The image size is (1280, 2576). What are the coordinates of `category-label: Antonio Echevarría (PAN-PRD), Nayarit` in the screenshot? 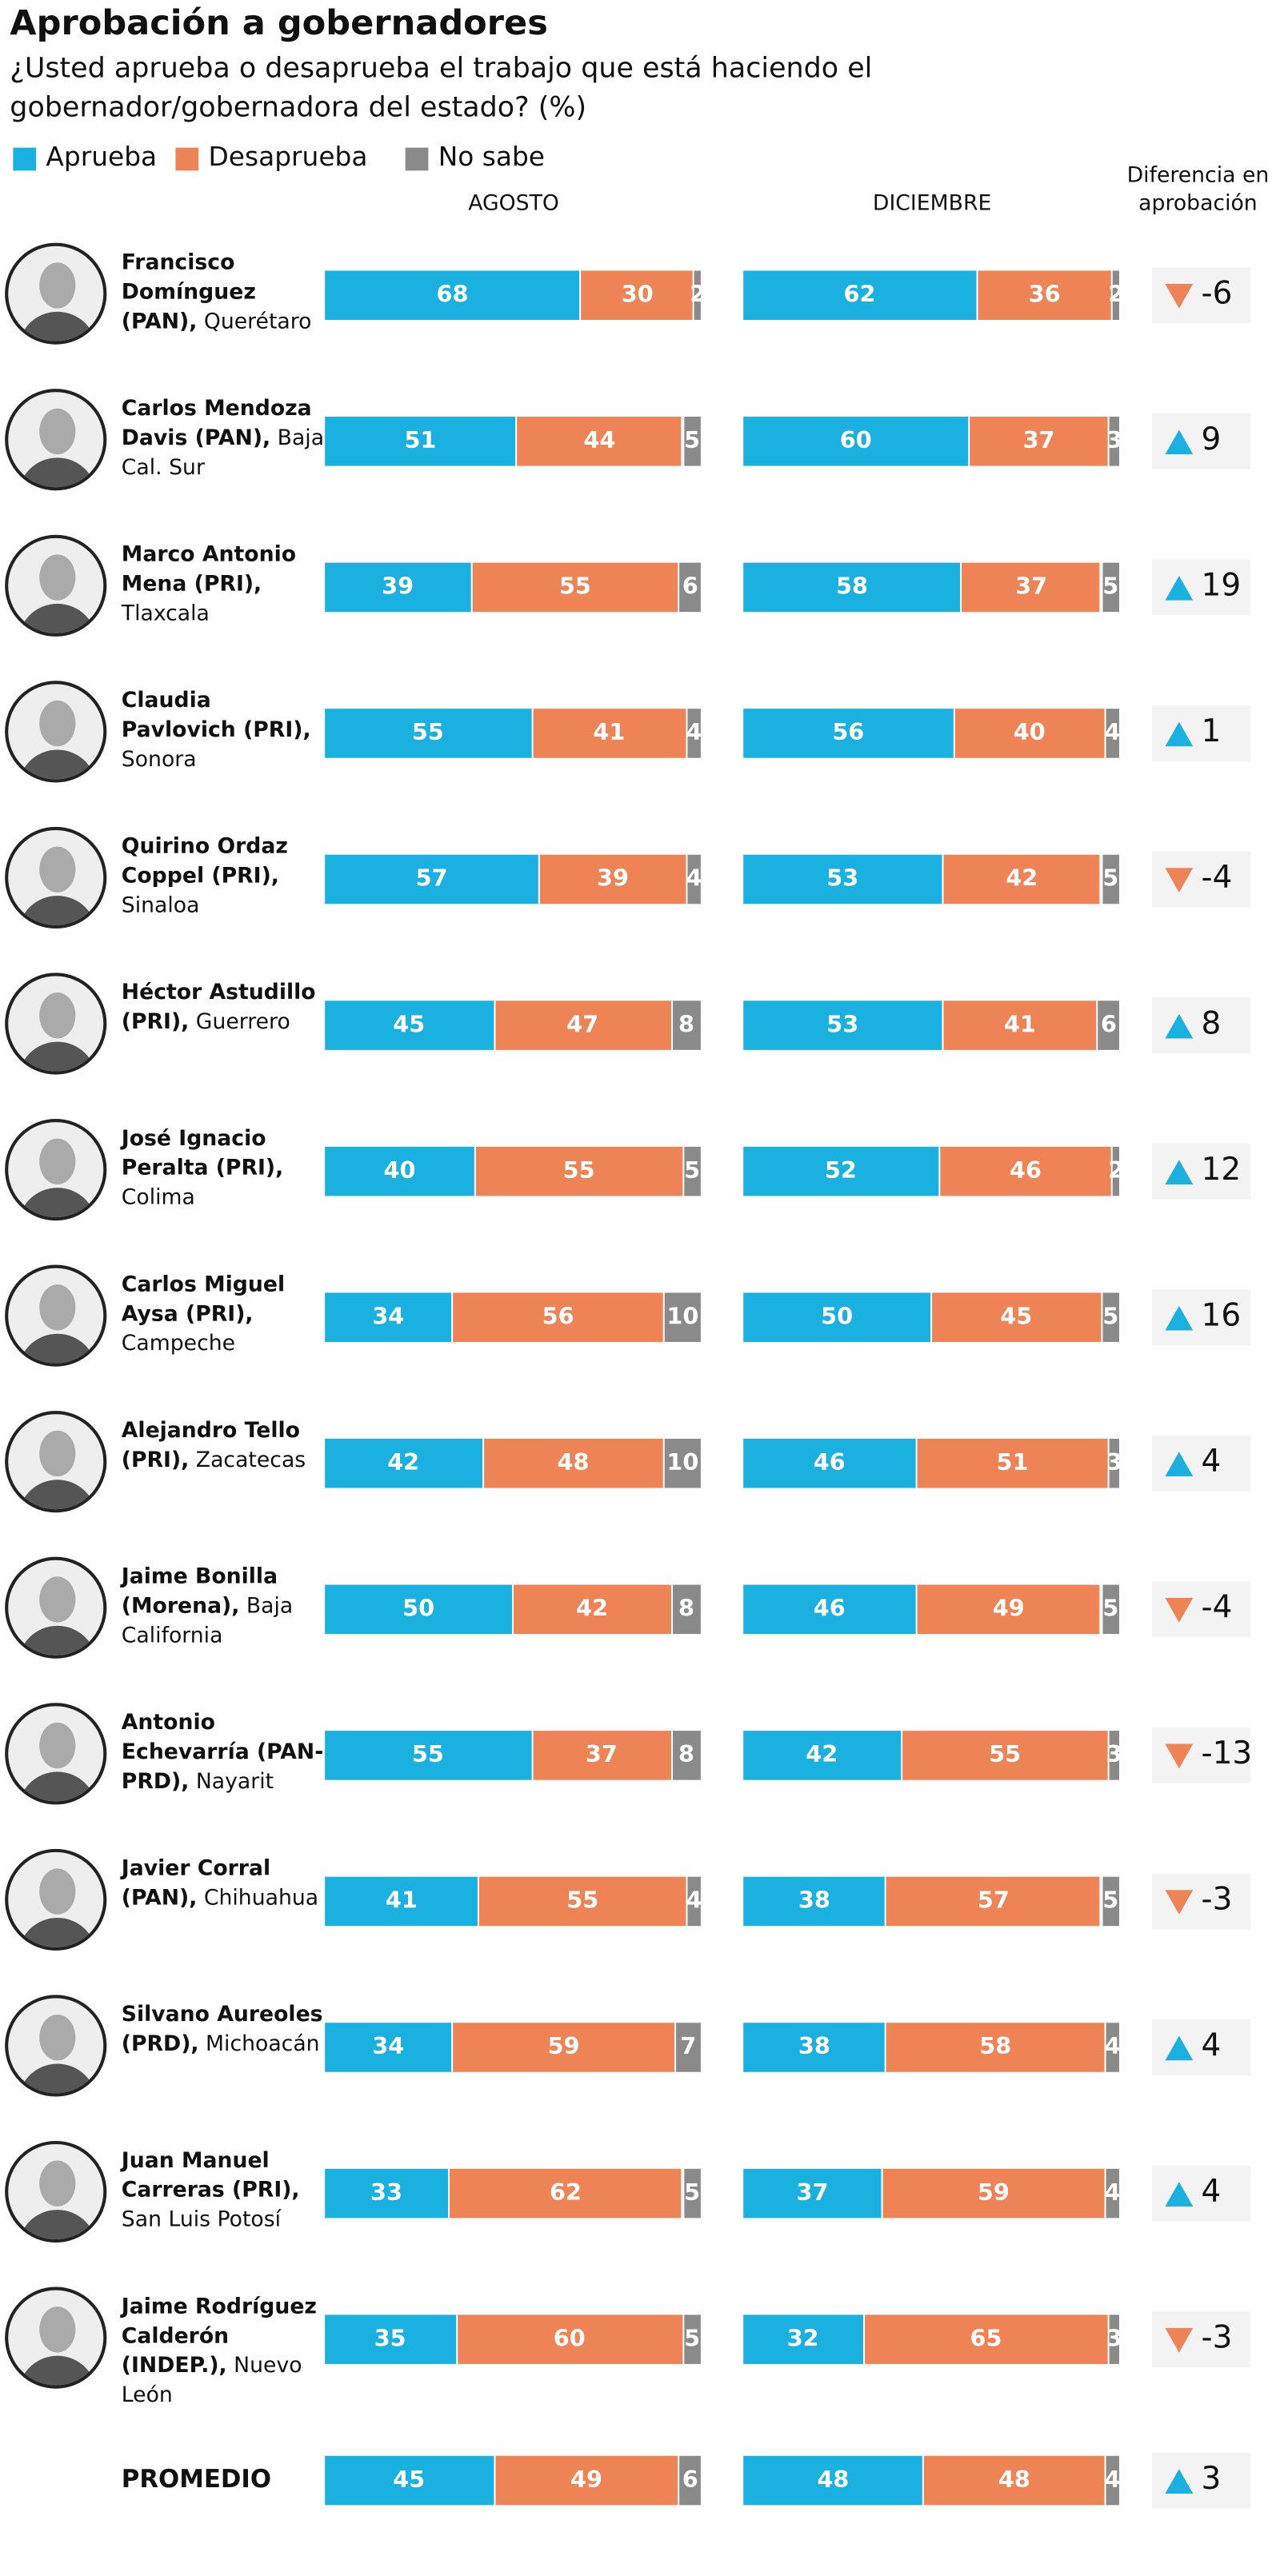 It's located at (223, 1754).